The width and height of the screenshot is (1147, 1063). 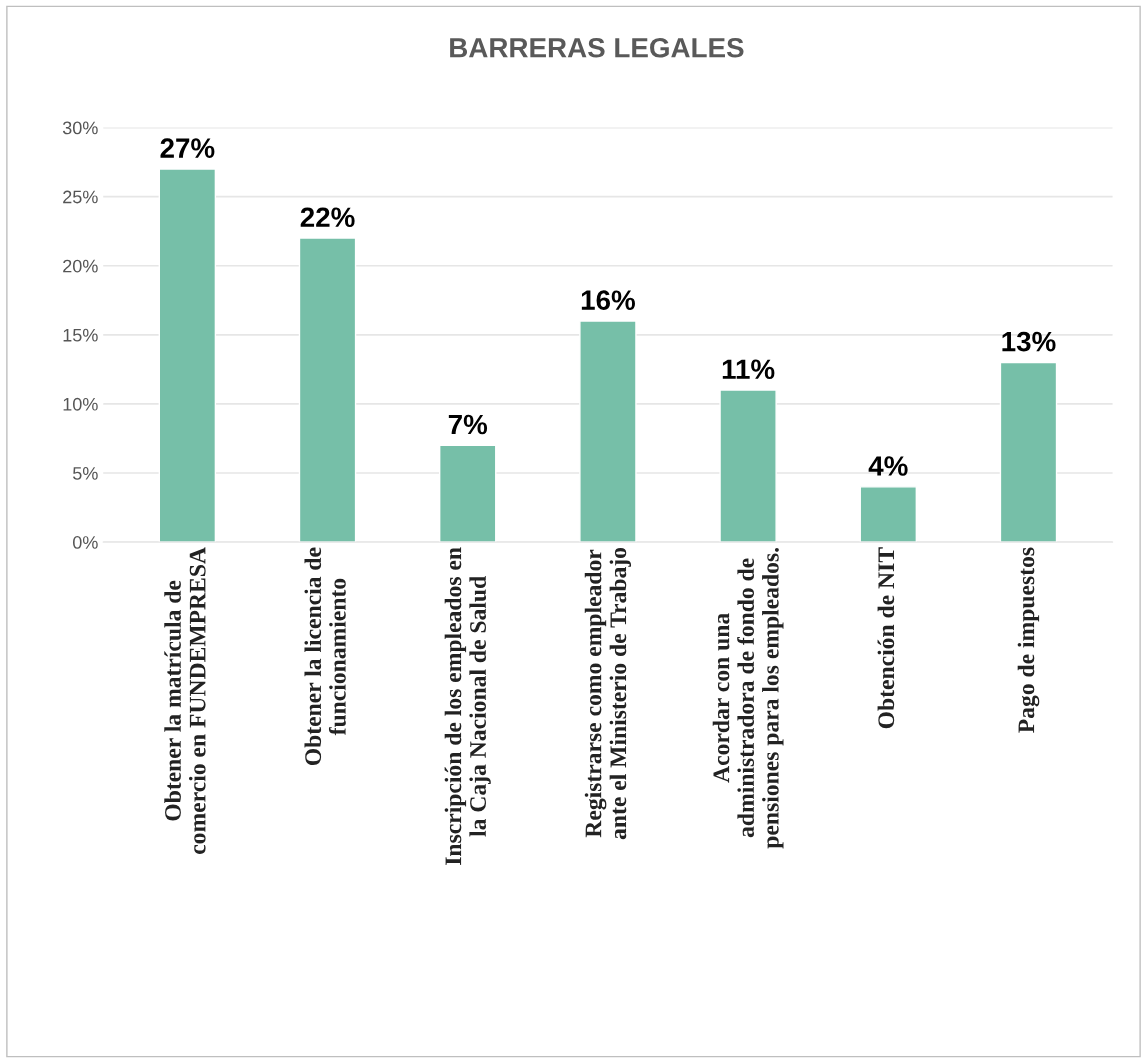 I want to click on y-tick-label: 15%, so click(x=80, y=335).